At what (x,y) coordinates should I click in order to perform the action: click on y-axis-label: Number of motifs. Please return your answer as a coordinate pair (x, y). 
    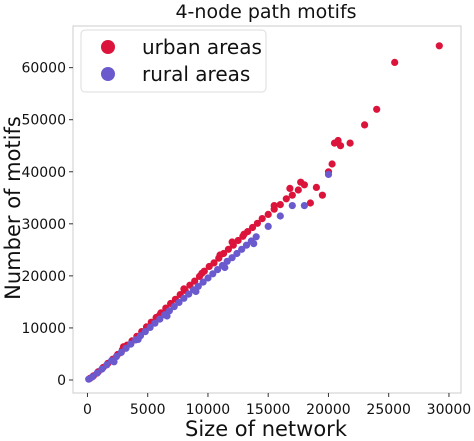
    Looking at the image, I should click on (13, 208).